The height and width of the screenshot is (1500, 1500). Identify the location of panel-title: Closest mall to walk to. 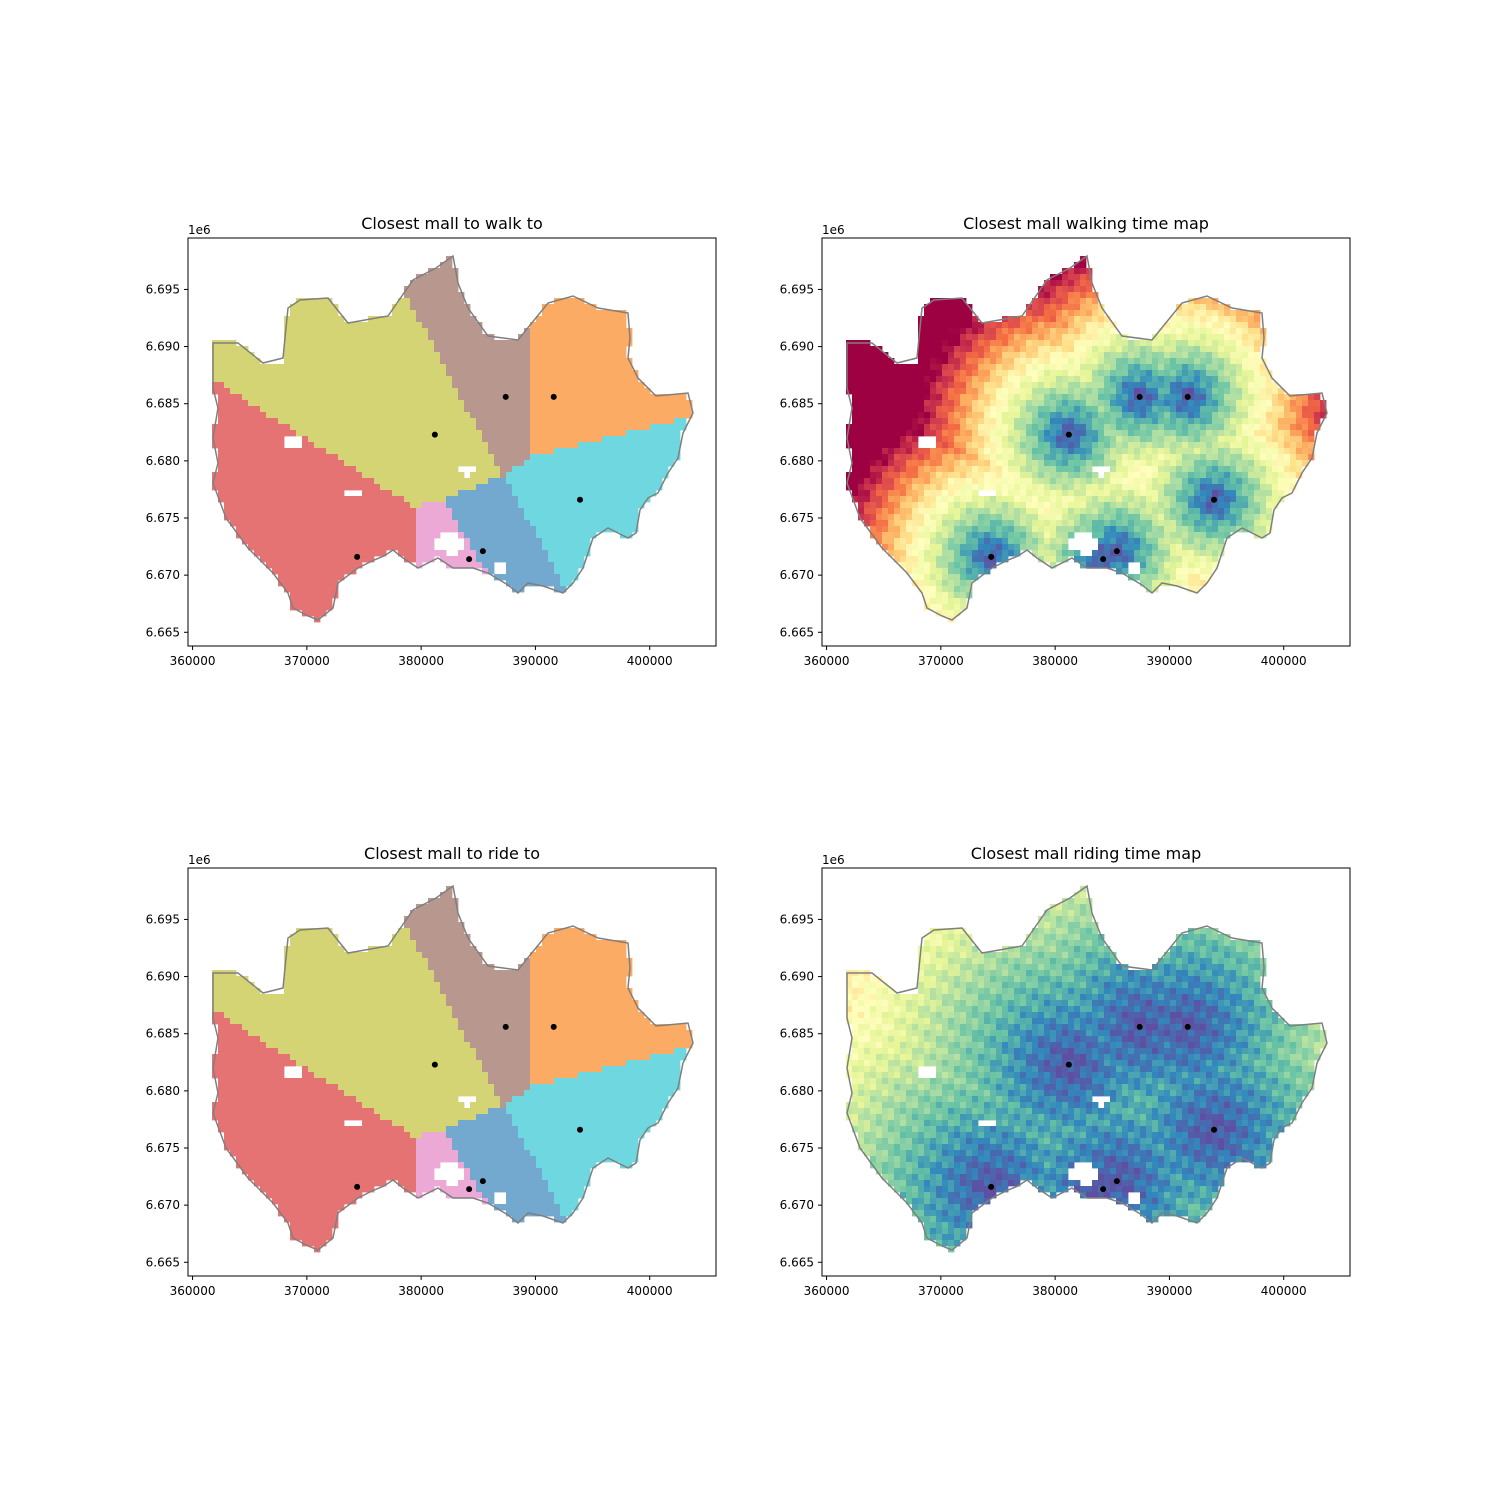
(452, 223).